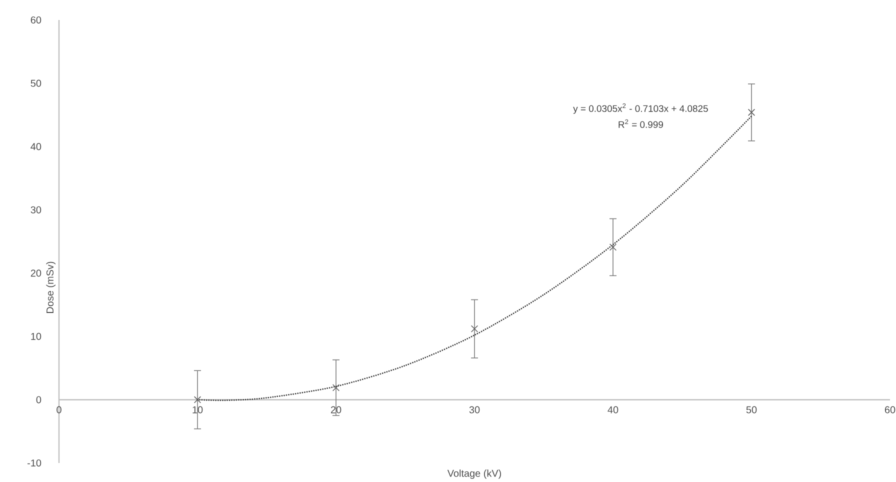 The height and width of the screenshot is (482, 896). What do you see at coordinates (36, 336) in the screenshot?
I see `y-tick-label: 10` at bounding box center [36, 336].